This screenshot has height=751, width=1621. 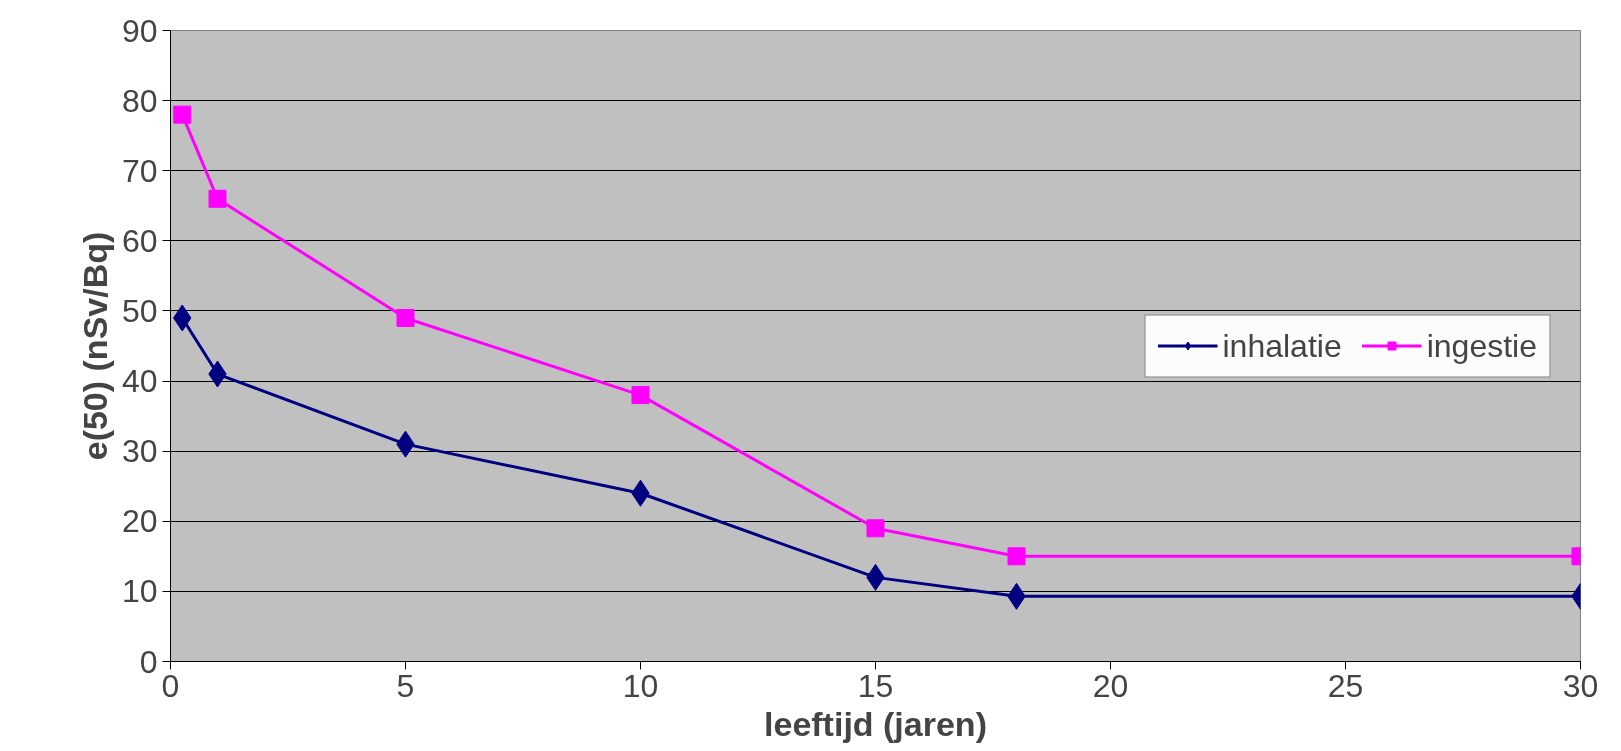 What do you see at coordinates (139, 240) in the screenshot?
I see `y-tick-label: 60` at bounding box center [139, 240].